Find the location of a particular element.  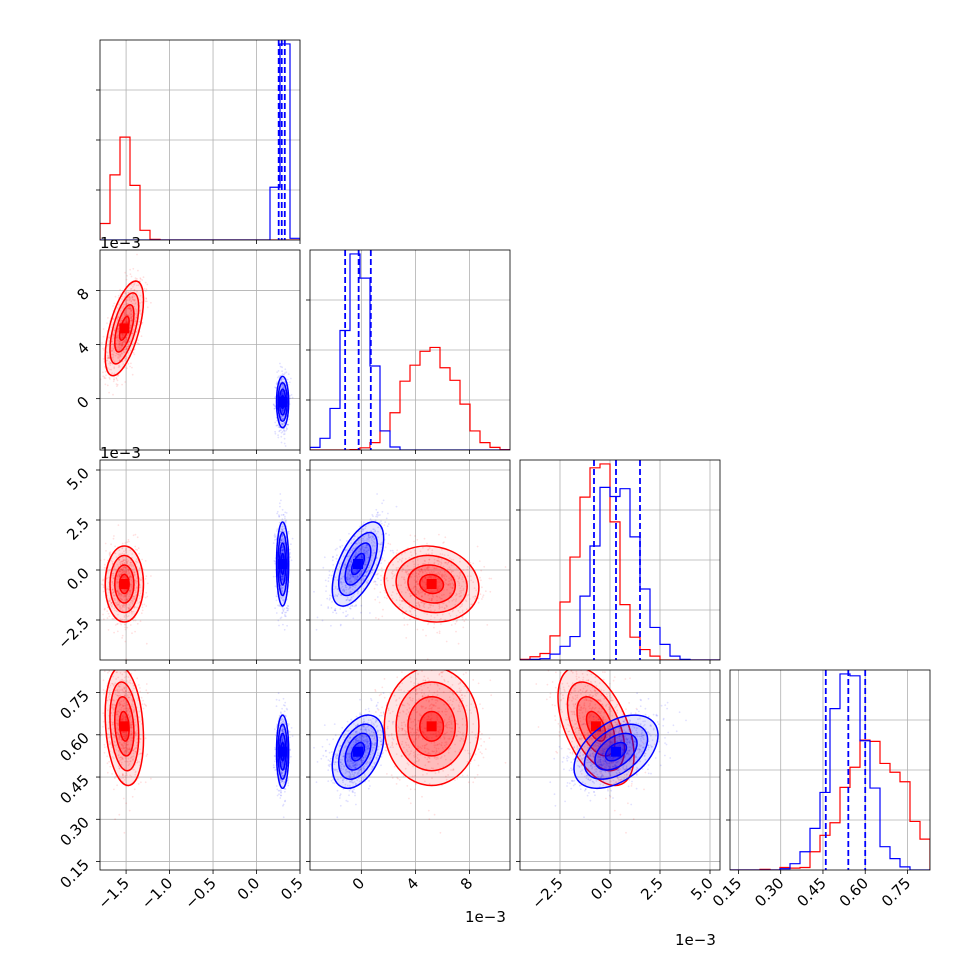

density-peak is located at coordinates (124, 584).